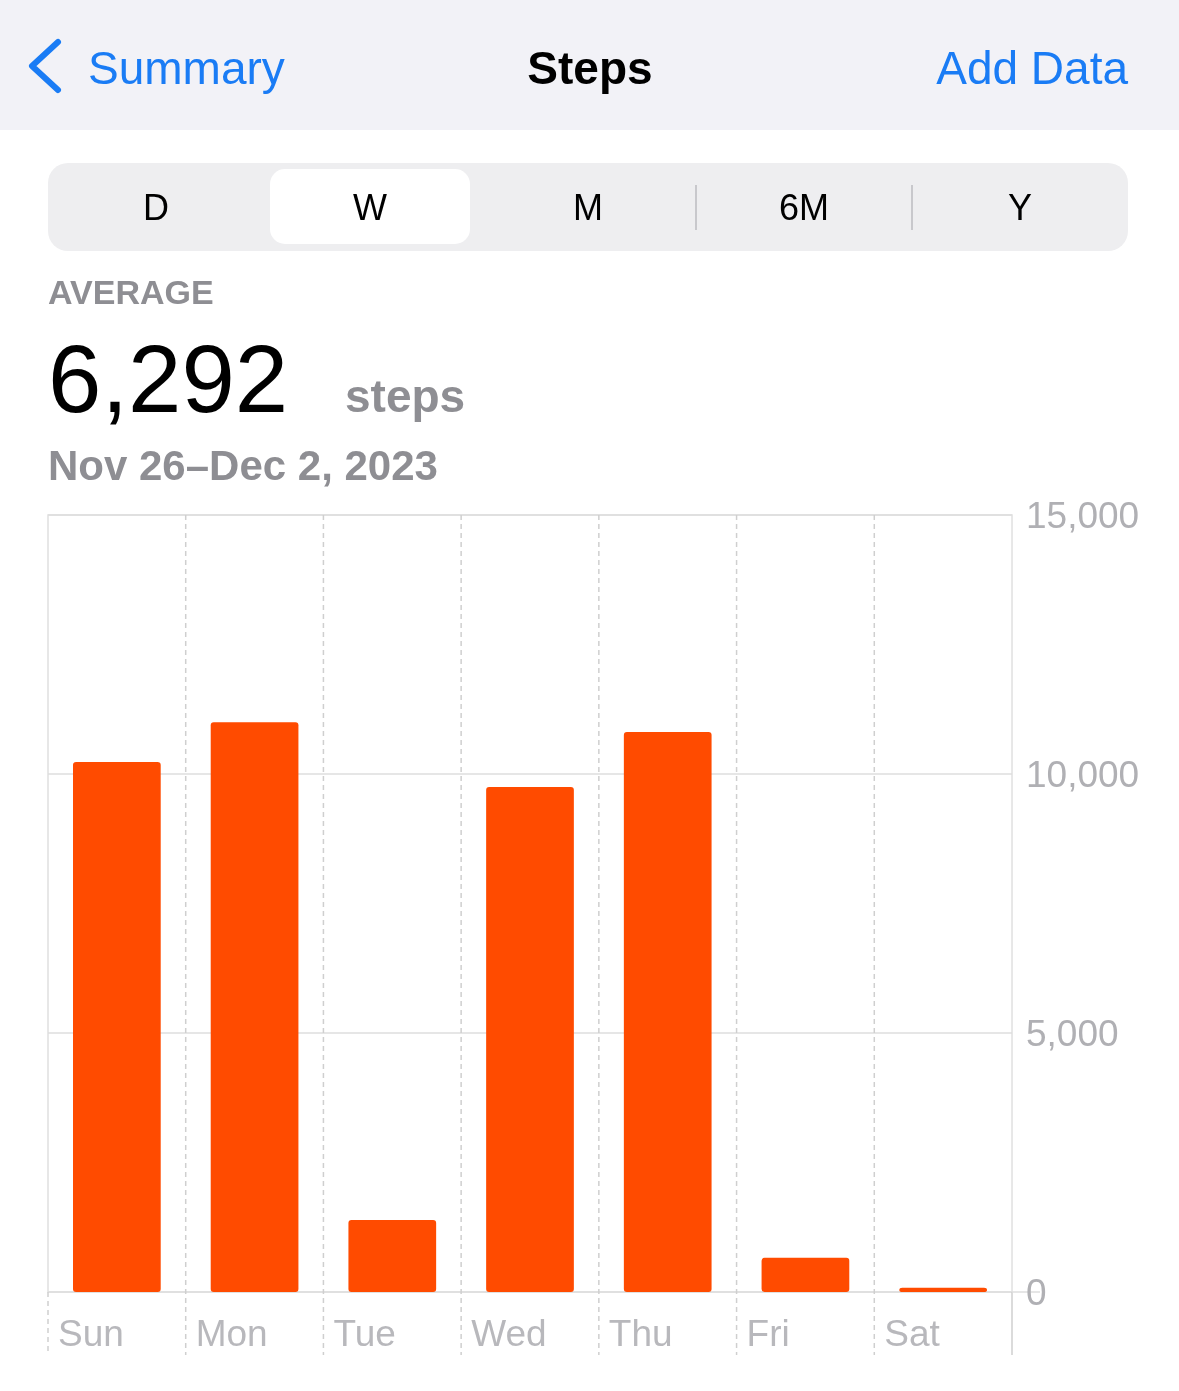 This screenshot has width=1179, height=1391. What do you see at coordinates (405, 396) in the screenshot?
I see `text: steps` at bounding box center [405, 396].